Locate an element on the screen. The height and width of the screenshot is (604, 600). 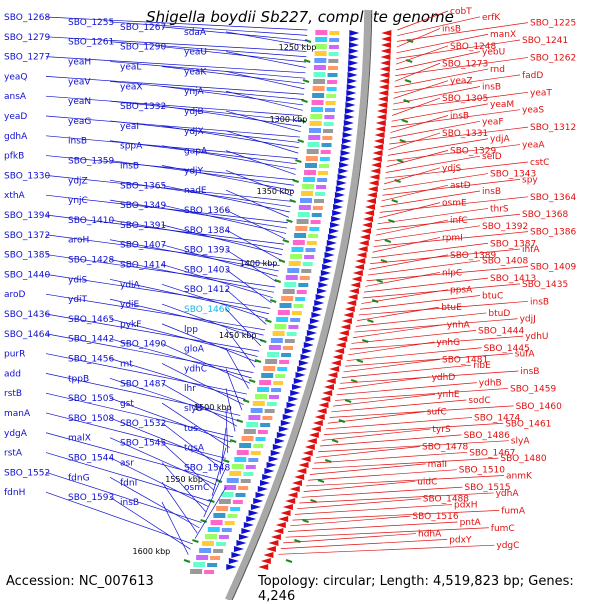
gene-label-left: yeaK is located at coordinates (195, 72).